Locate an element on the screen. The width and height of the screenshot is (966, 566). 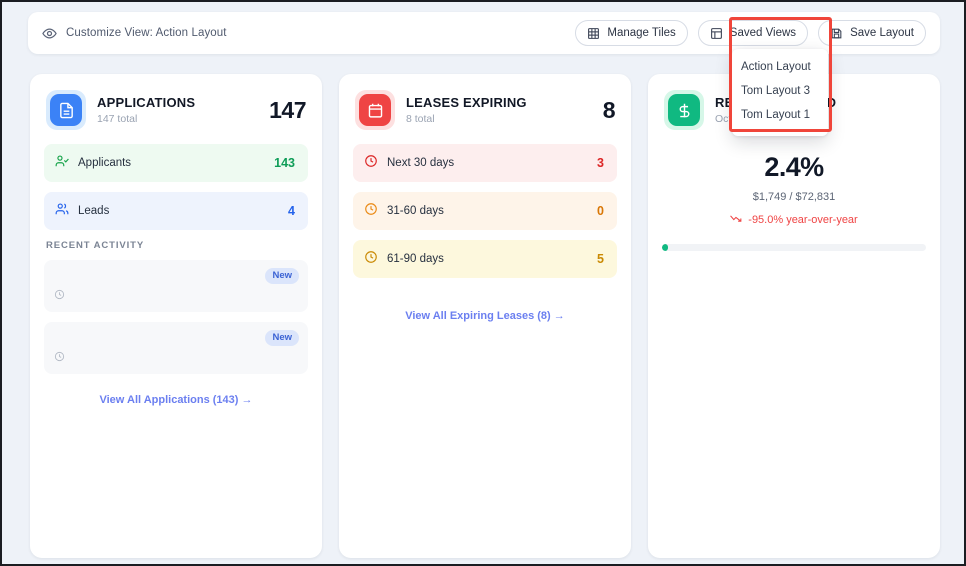
view-all-applications-link: View All Applications (143) → is located at coordinates (176, 400).